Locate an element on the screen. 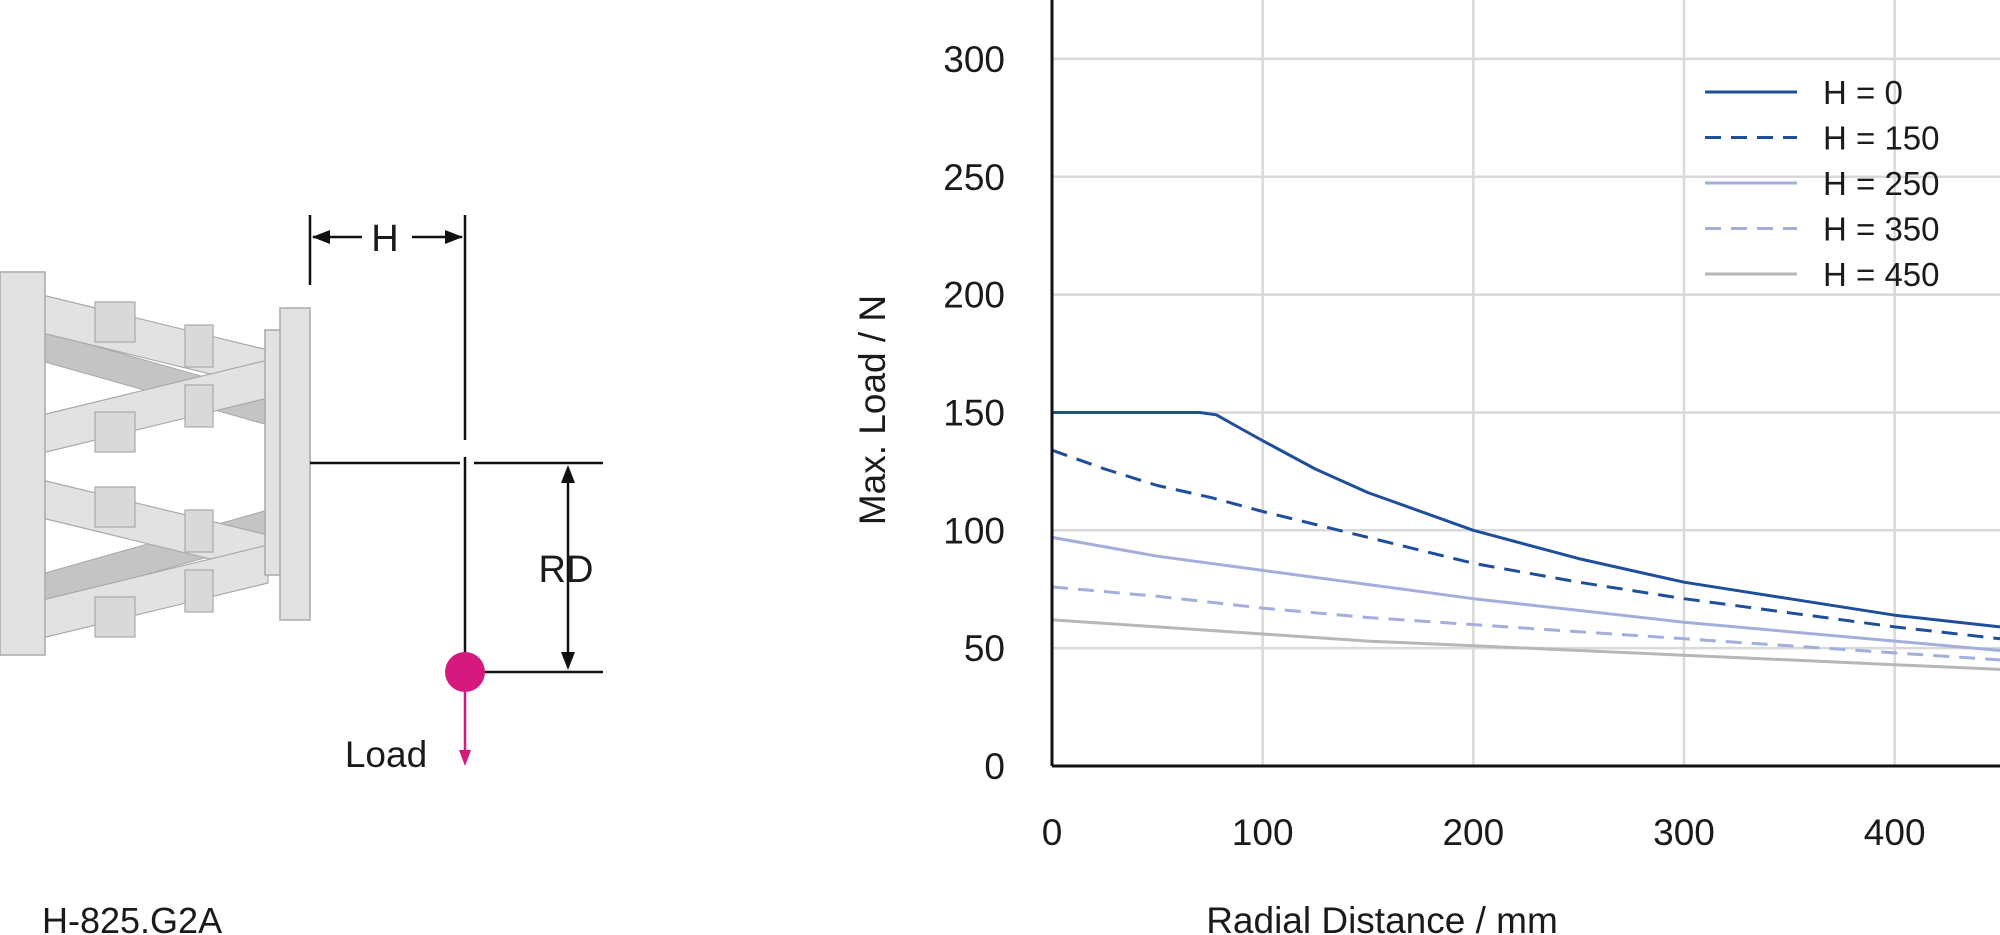 The image size is (2000, 935). y-tick-label: 250 is located at coordinates (974, 177).